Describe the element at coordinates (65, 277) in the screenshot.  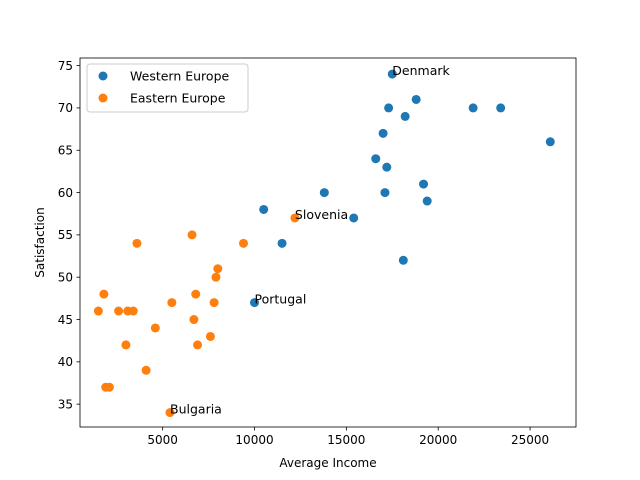
I see `y-tick-label: 50` at that location.